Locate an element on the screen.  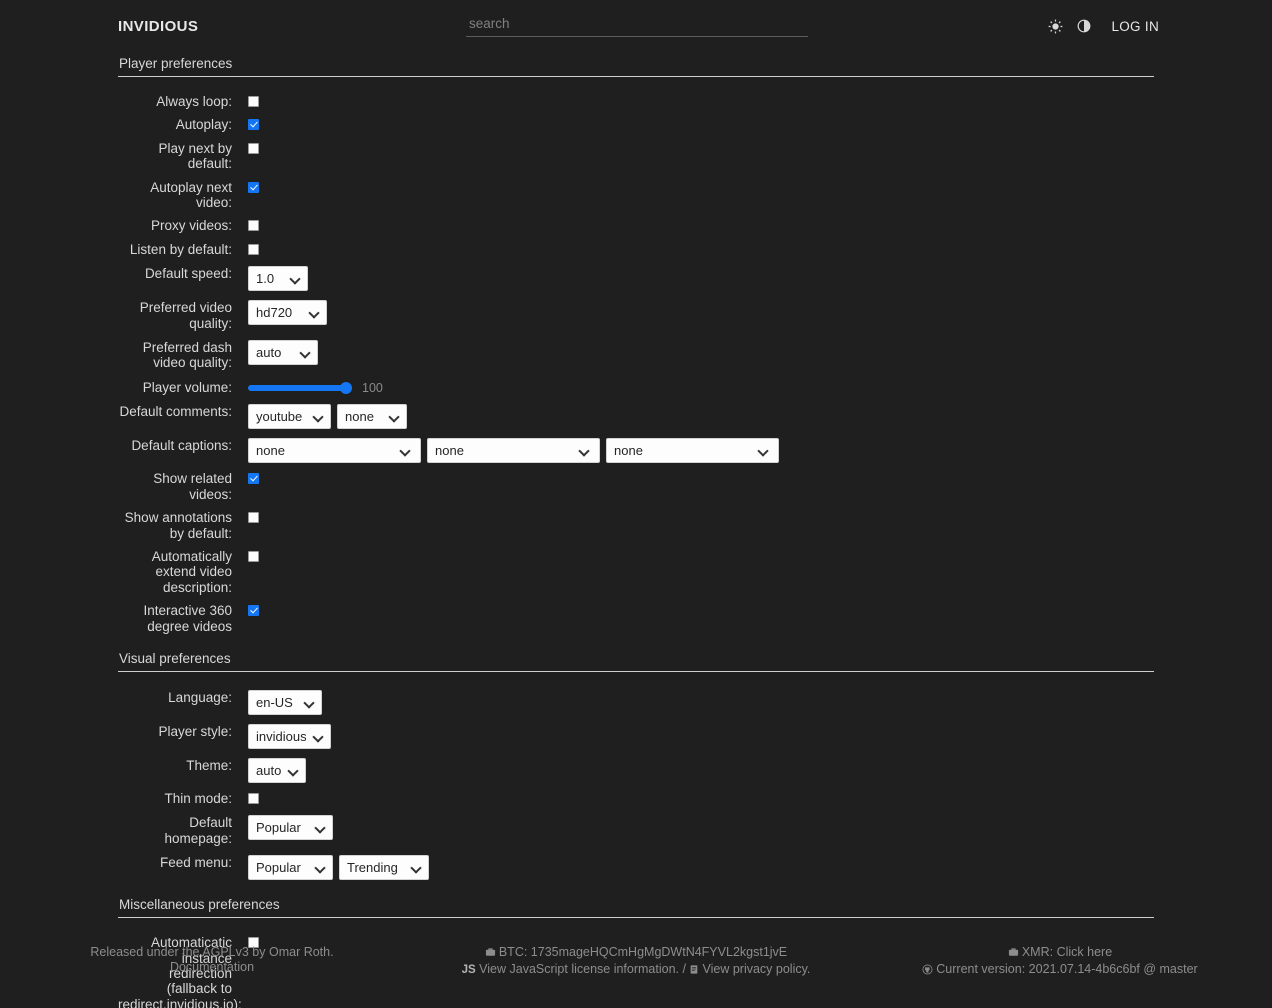
select-default-speed: 0.250.50.751.01.251.51.752.0 is located at coordinates (278, 279).